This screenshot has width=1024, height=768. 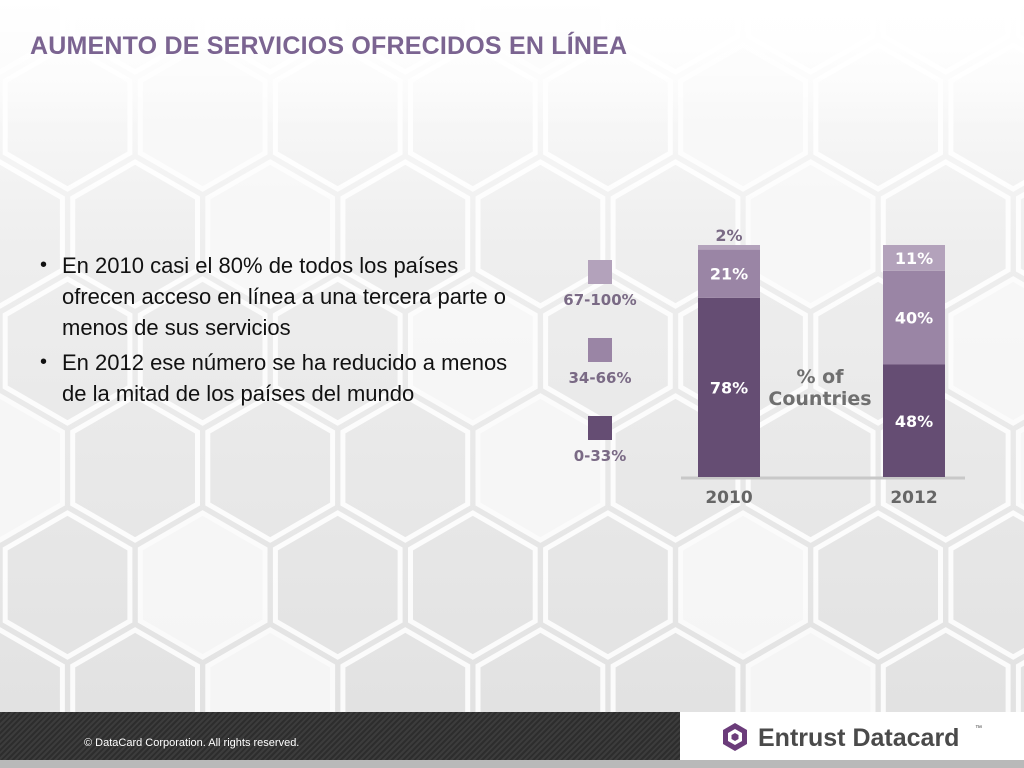 I want to click on data-label: 78%, so click(x=729, y=387).